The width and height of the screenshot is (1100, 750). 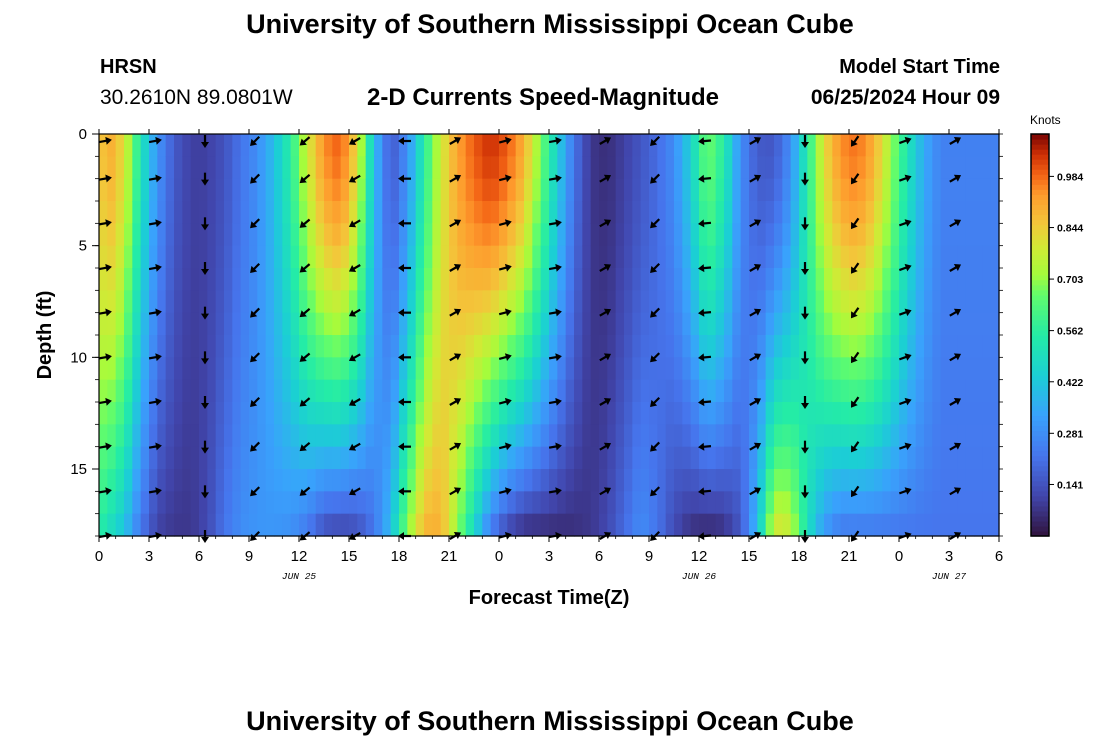 I want to click on x-axis-title: Forecast Time(Z), so click(x=549, y=598).